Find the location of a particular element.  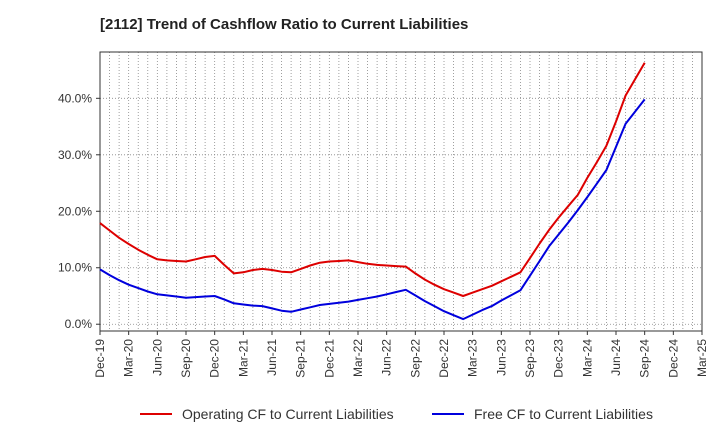

x-tick-label: Mar-23 is located at coordinates (473, 358).